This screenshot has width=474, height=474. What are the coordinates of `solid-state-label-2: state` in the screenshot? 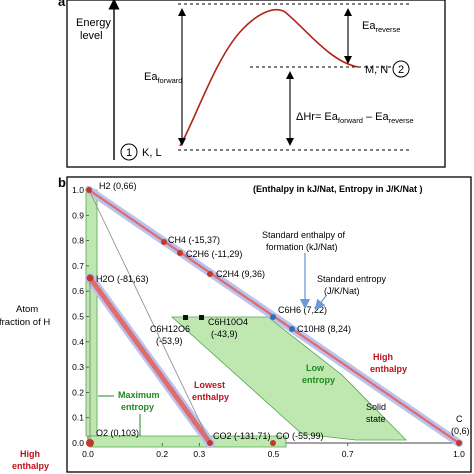 It's located at (376, 419).